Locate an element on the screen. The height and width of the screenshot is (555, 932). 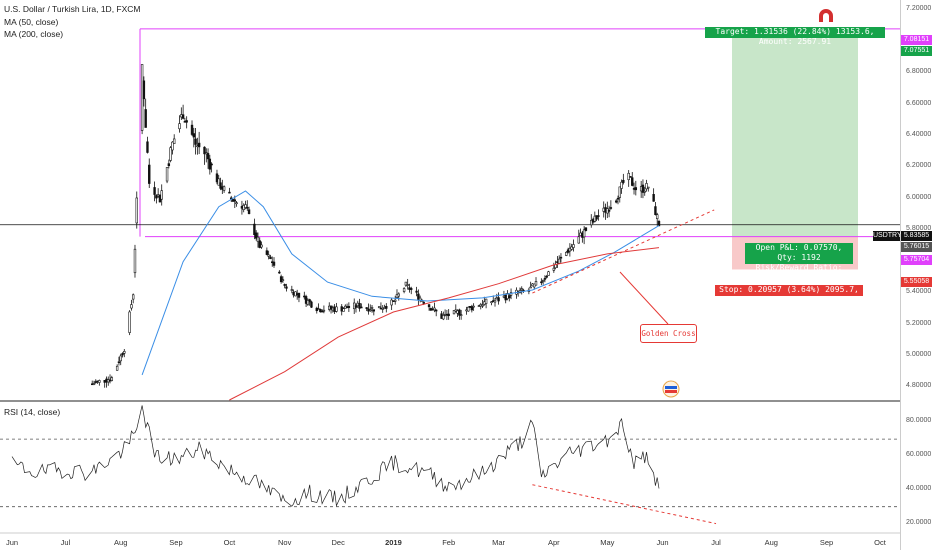
time-tick-label: Dec is located at coordinates (338, 542).